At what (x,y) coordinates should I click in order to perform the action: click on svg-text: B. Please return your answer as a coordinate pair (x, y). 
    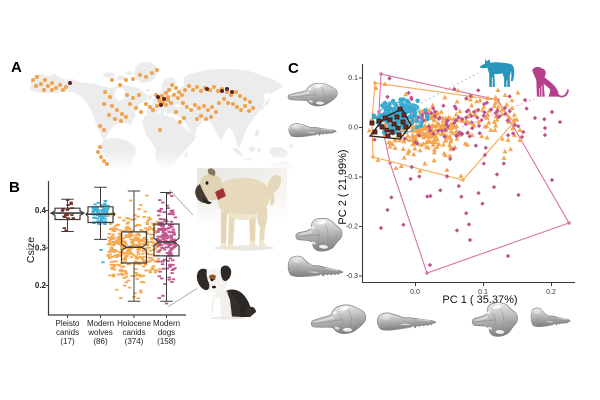
    Looking at the image, I should click on (14, 187).